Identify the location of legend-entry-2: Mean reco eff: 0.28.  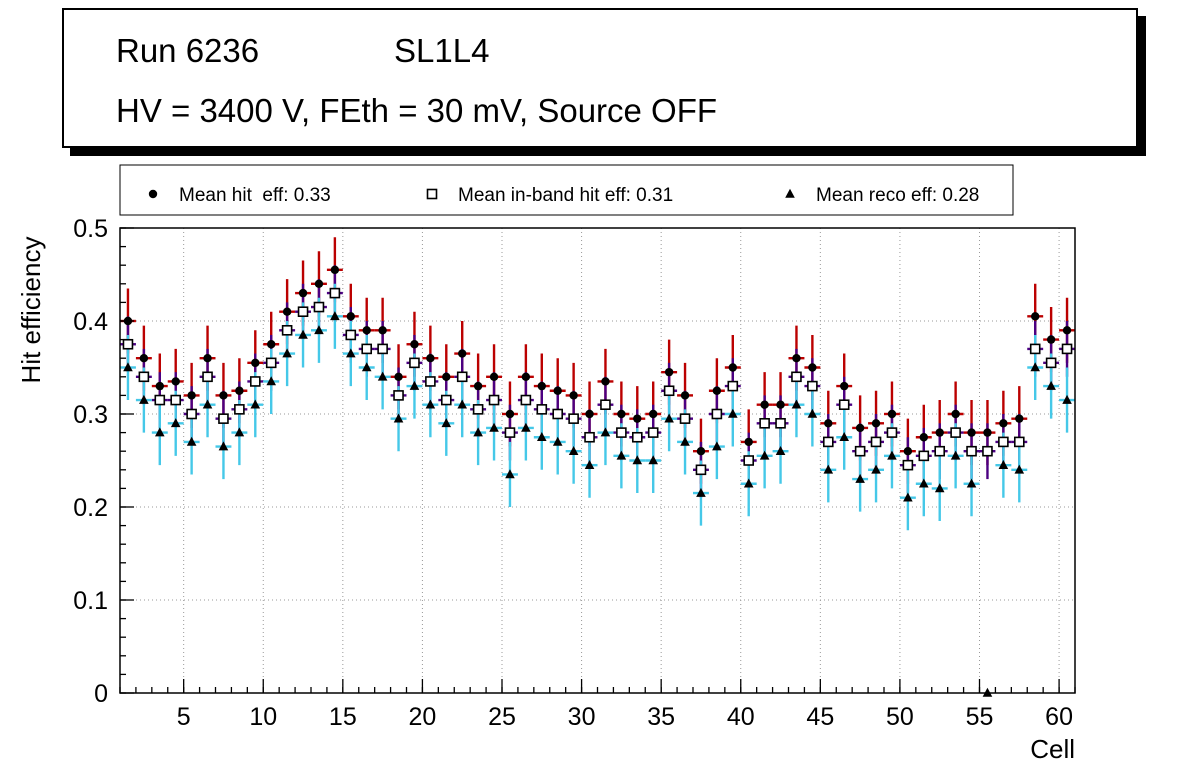
(882, 195).